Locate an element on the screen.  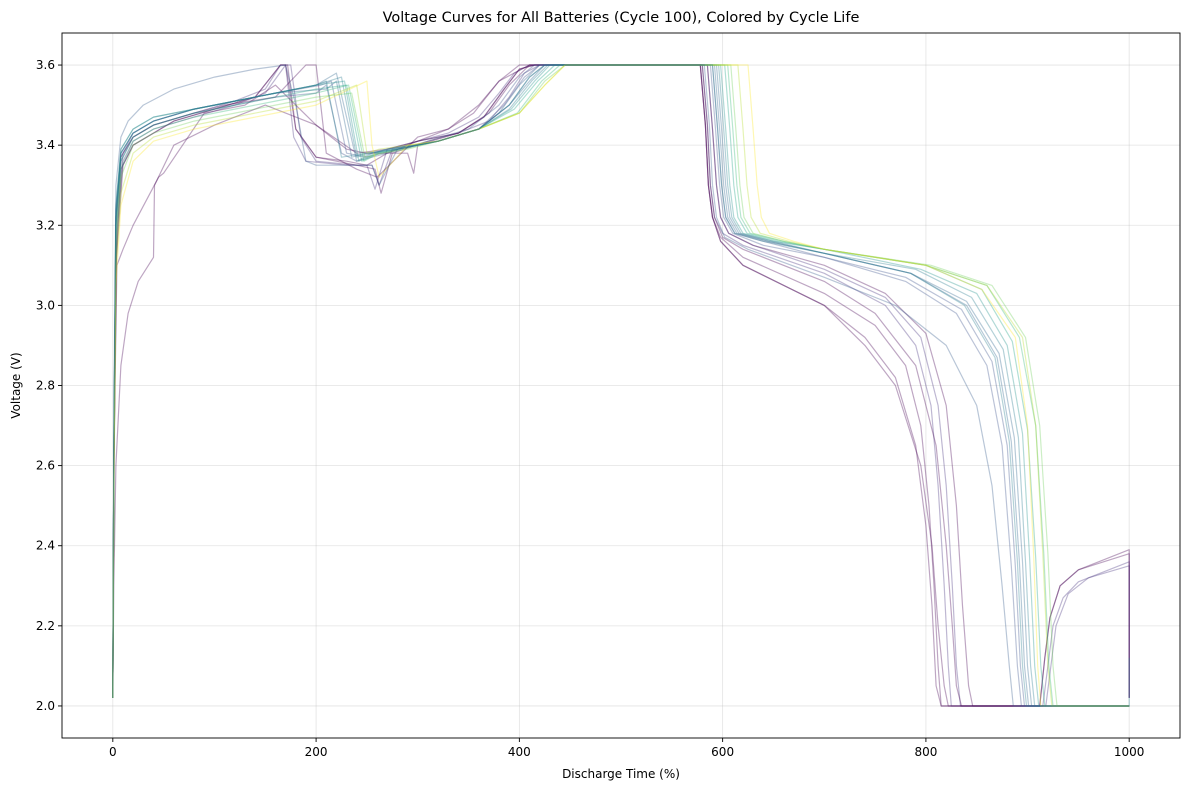
x-tick-label: 600 is located at coordinates (722, 752).